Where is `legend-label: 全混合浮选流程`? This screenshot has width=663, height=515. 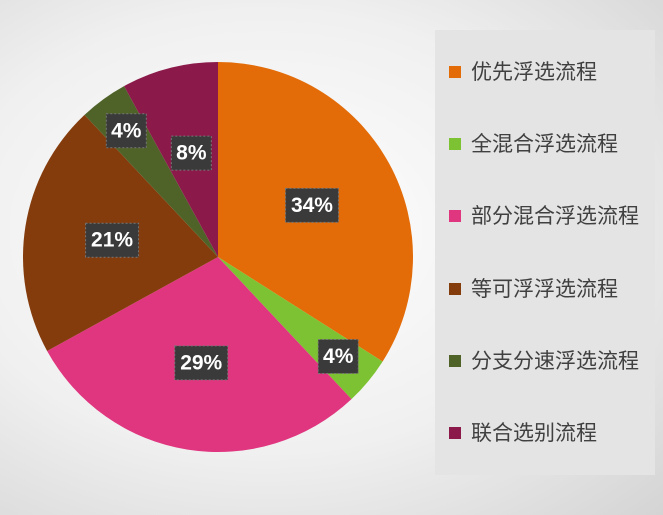 legend-label: 全混合浮选流程 is located at coordinates (544, 144).